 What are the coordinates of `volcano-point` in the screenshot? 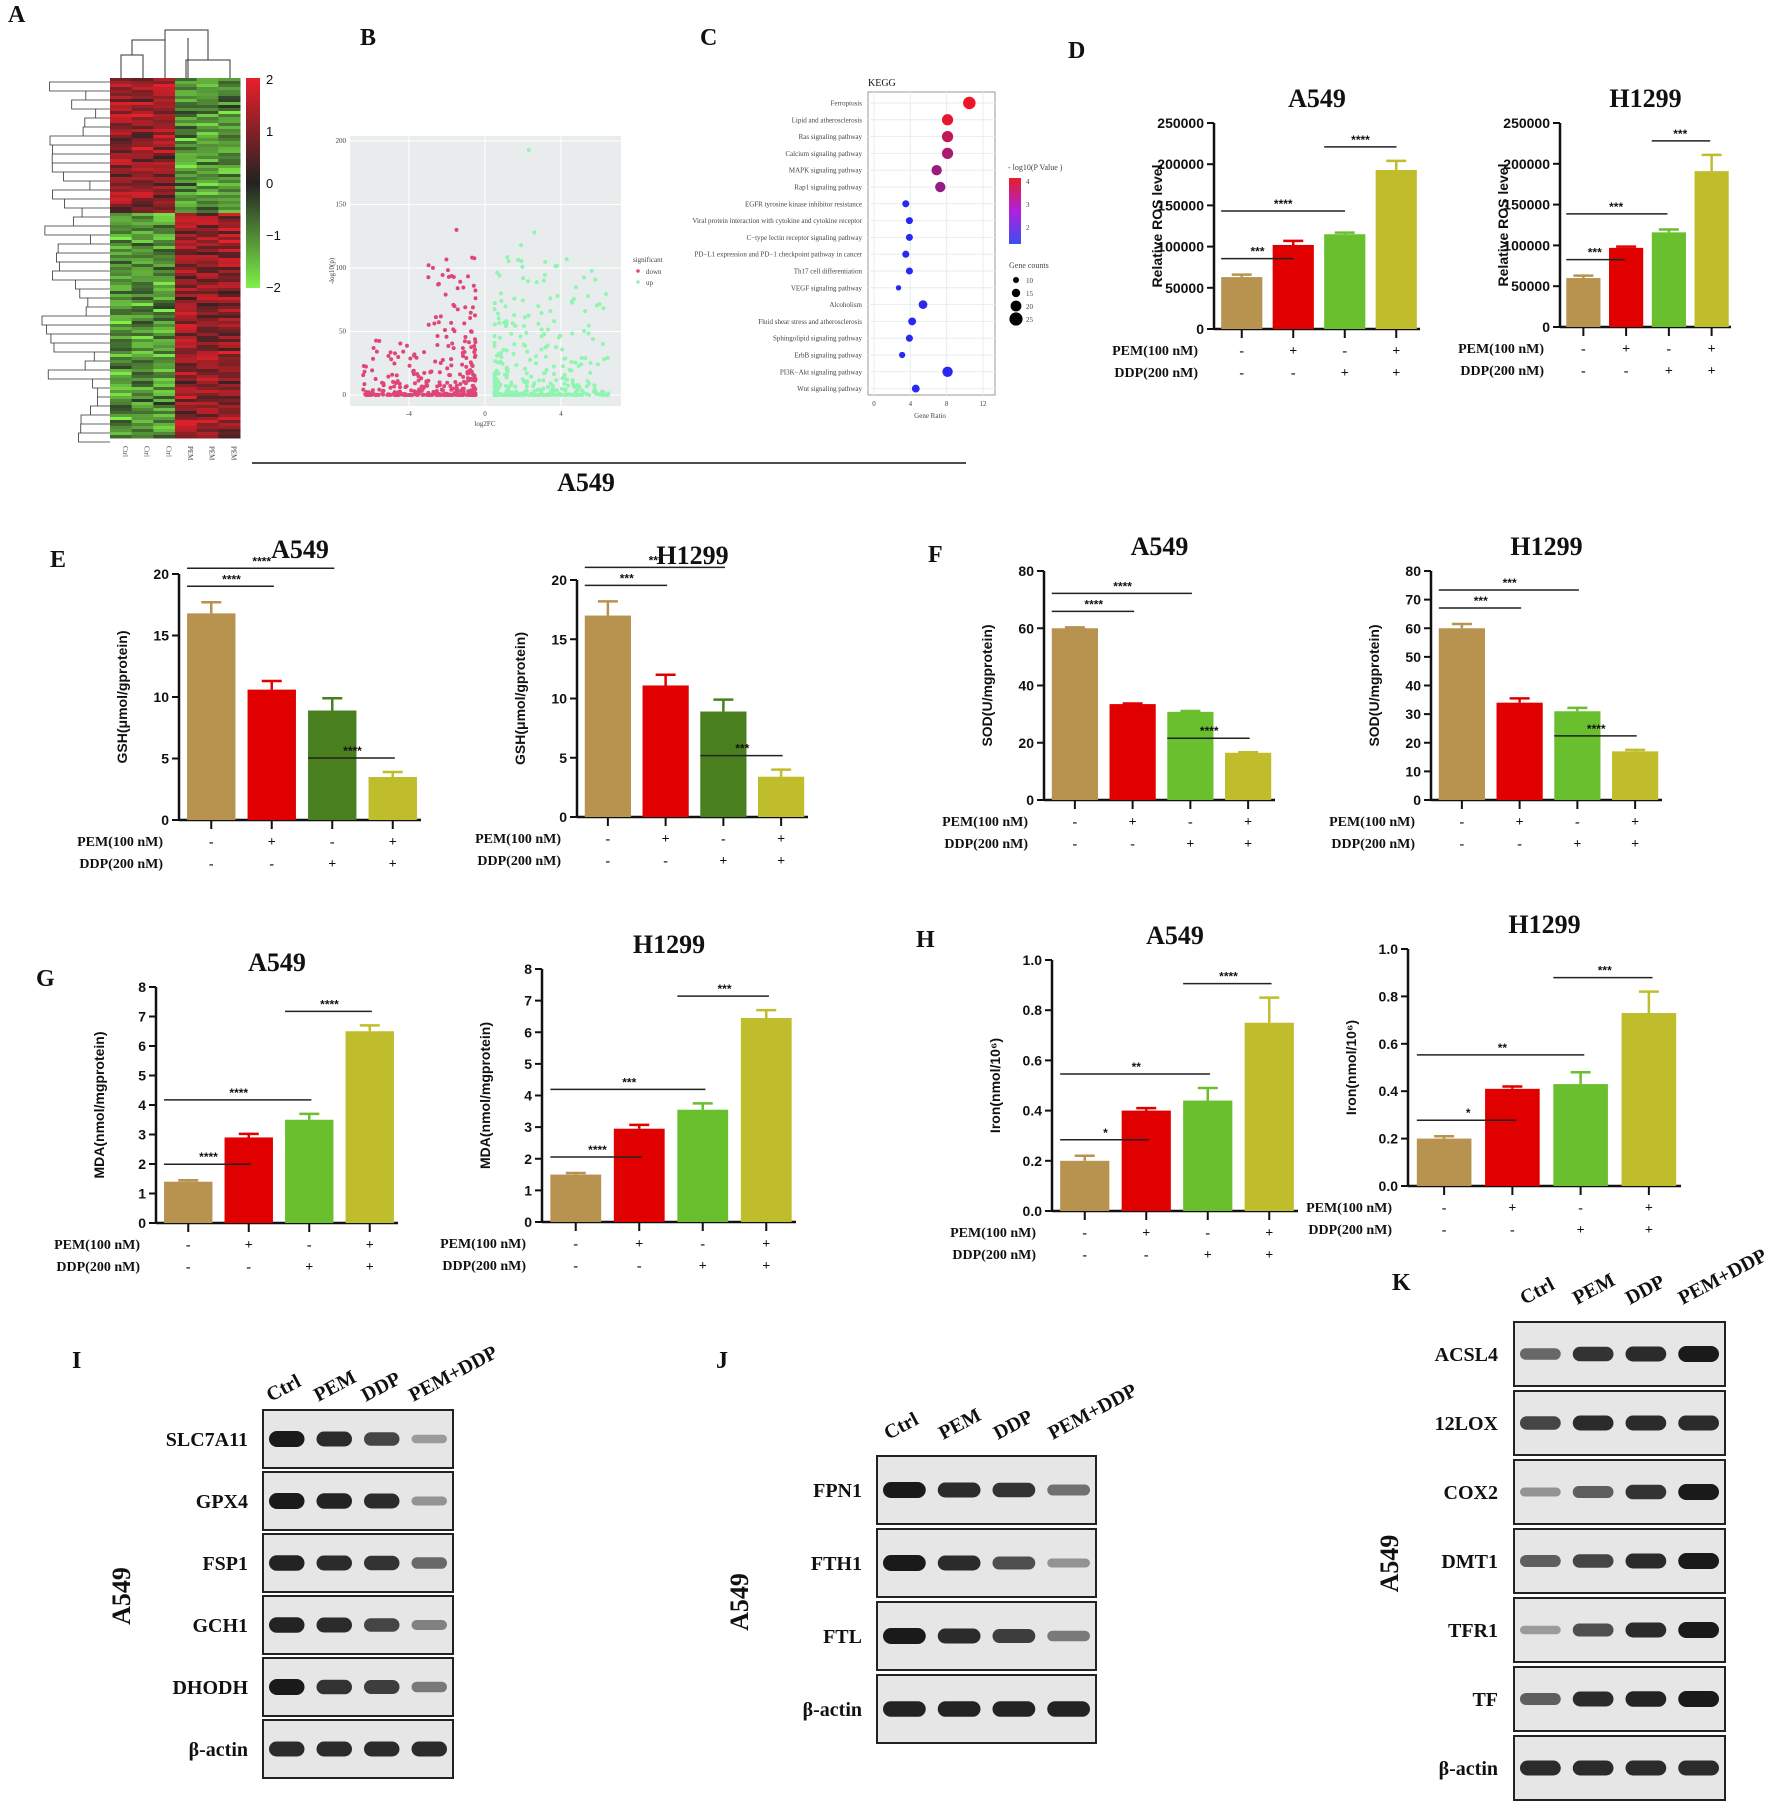 It's located at (521, 245).